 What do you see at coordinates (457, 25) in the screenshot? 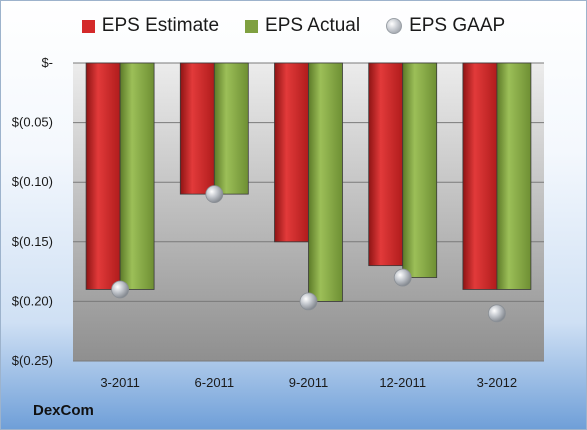
I see `legend-label-eps-gaap: EPS GAAP` at bounding box center [457, 25].